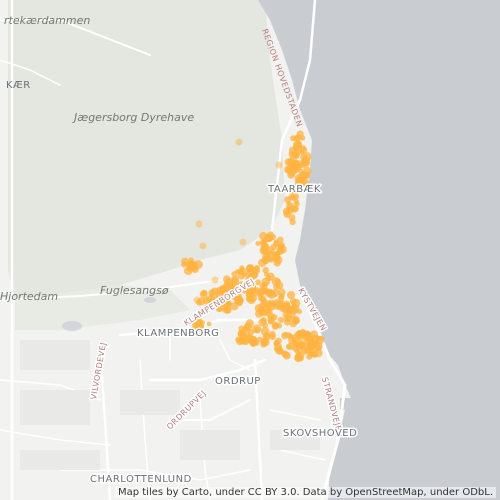  Describe the element at coordinates (320, 433) in the screenshot. I see `label-skovshoved: SKOVSHOVED` at that location.